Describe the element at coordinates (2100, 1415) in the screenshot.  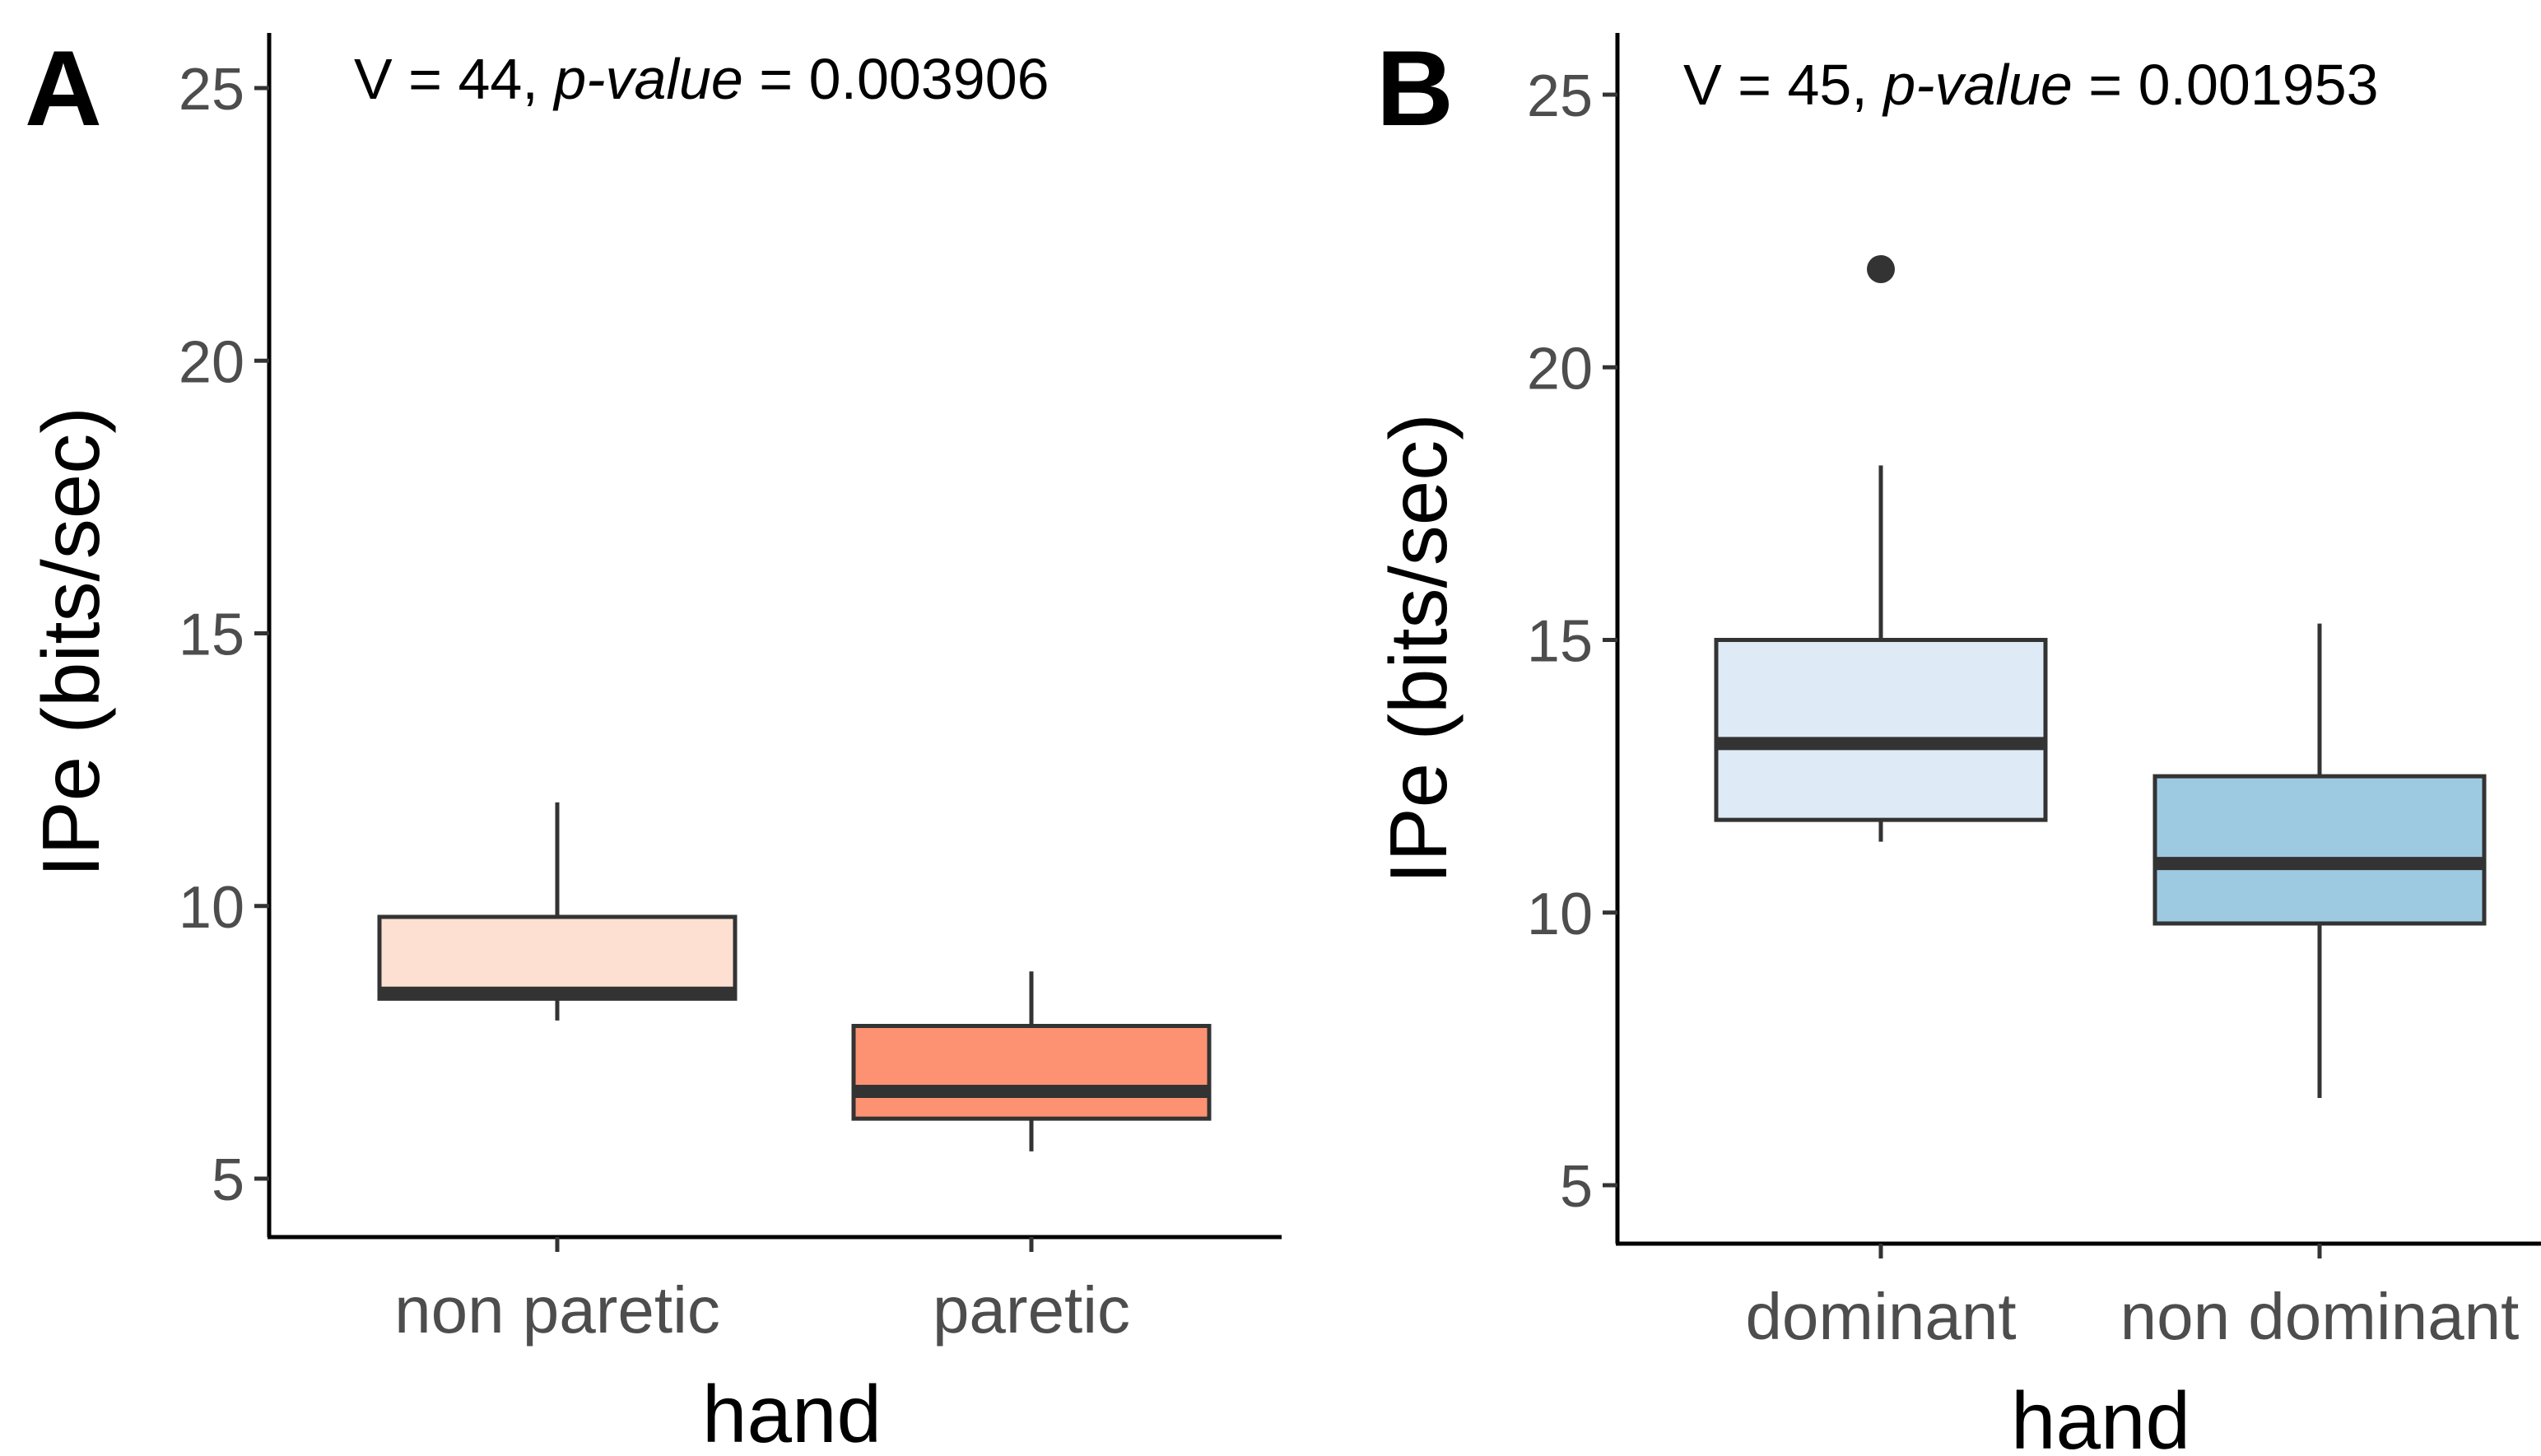
I see `x-axis-title-b: hand` at that location.